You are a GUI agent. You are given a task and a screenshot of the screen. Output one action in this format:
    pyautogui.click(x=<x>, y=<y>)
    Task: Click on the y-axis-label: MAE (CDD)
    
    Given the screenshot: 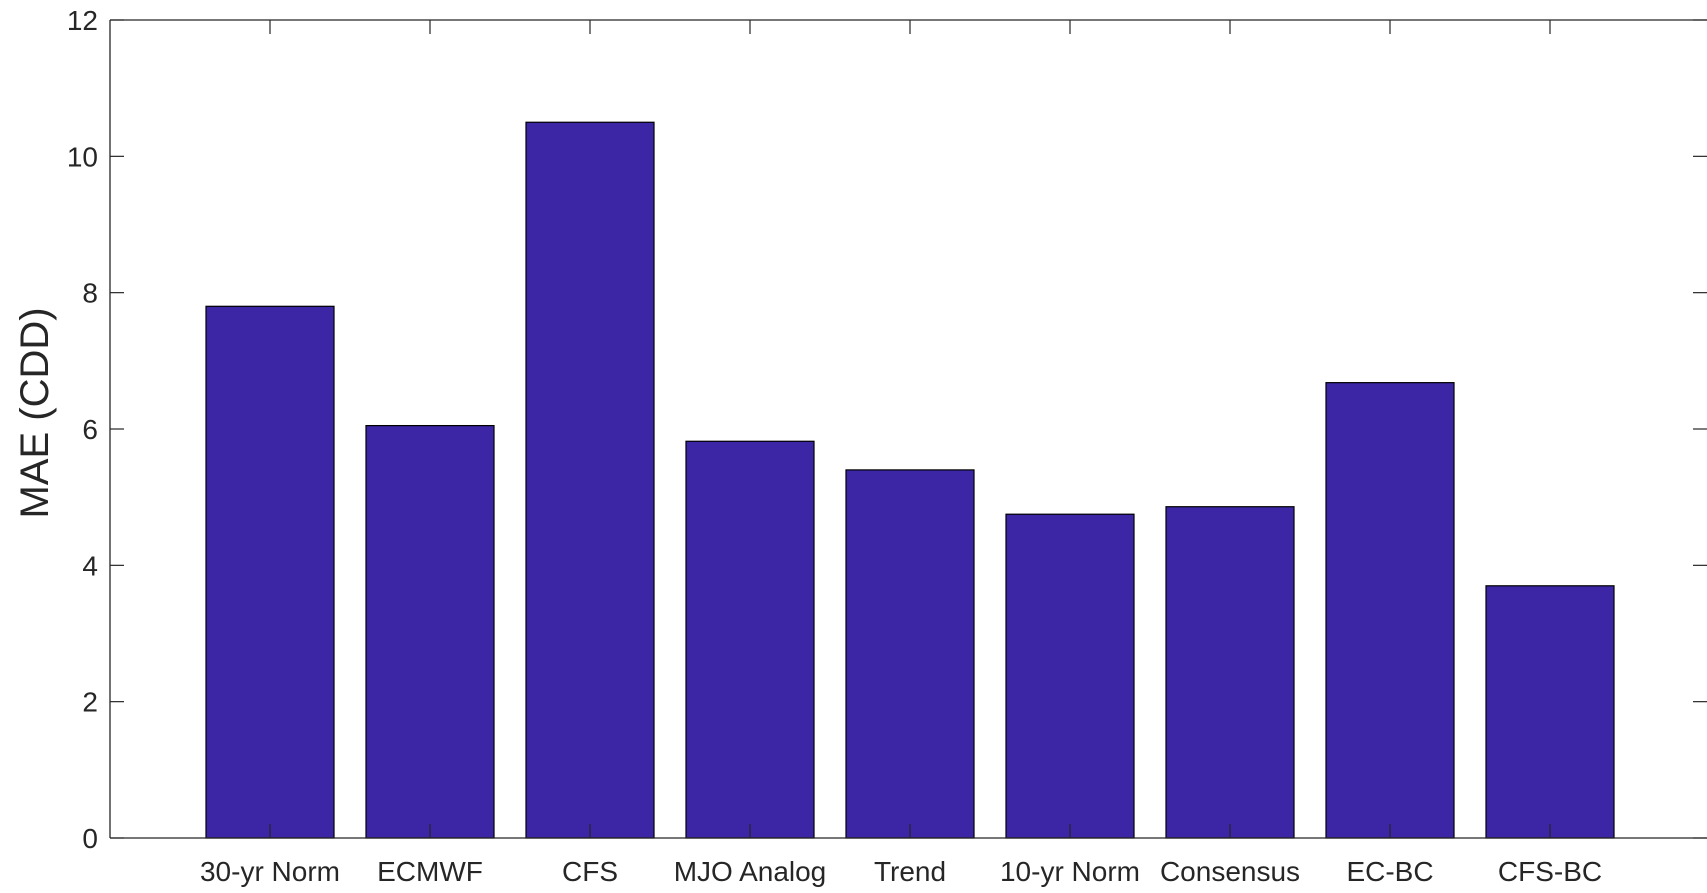 What is the action you would take?
    pyautogui.click(x=35, y=412)
    